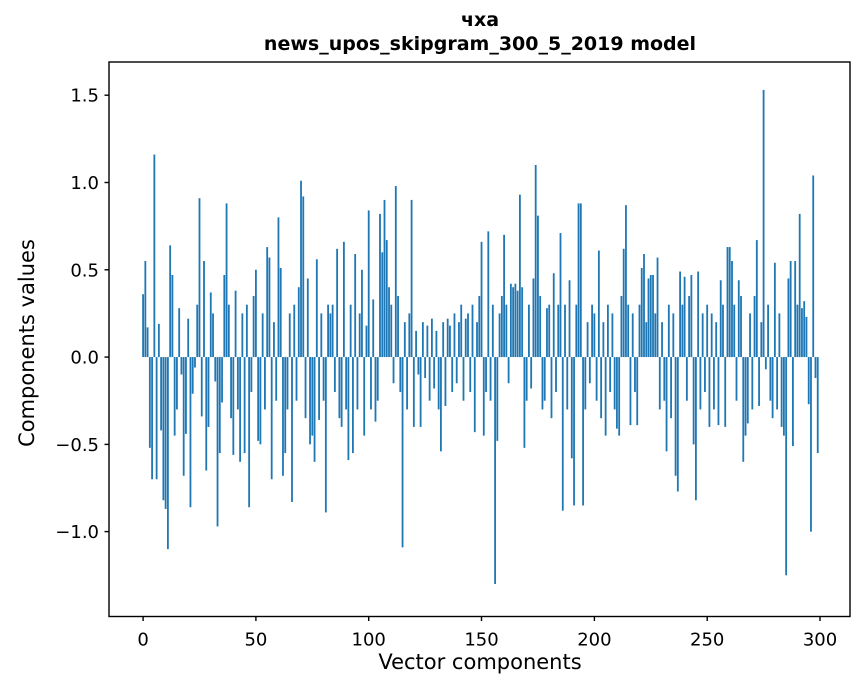  What do you see at coordinates (820, 640) in the screenshot?
I see `x-tick-label: 300` at bounding box center [820, 640].